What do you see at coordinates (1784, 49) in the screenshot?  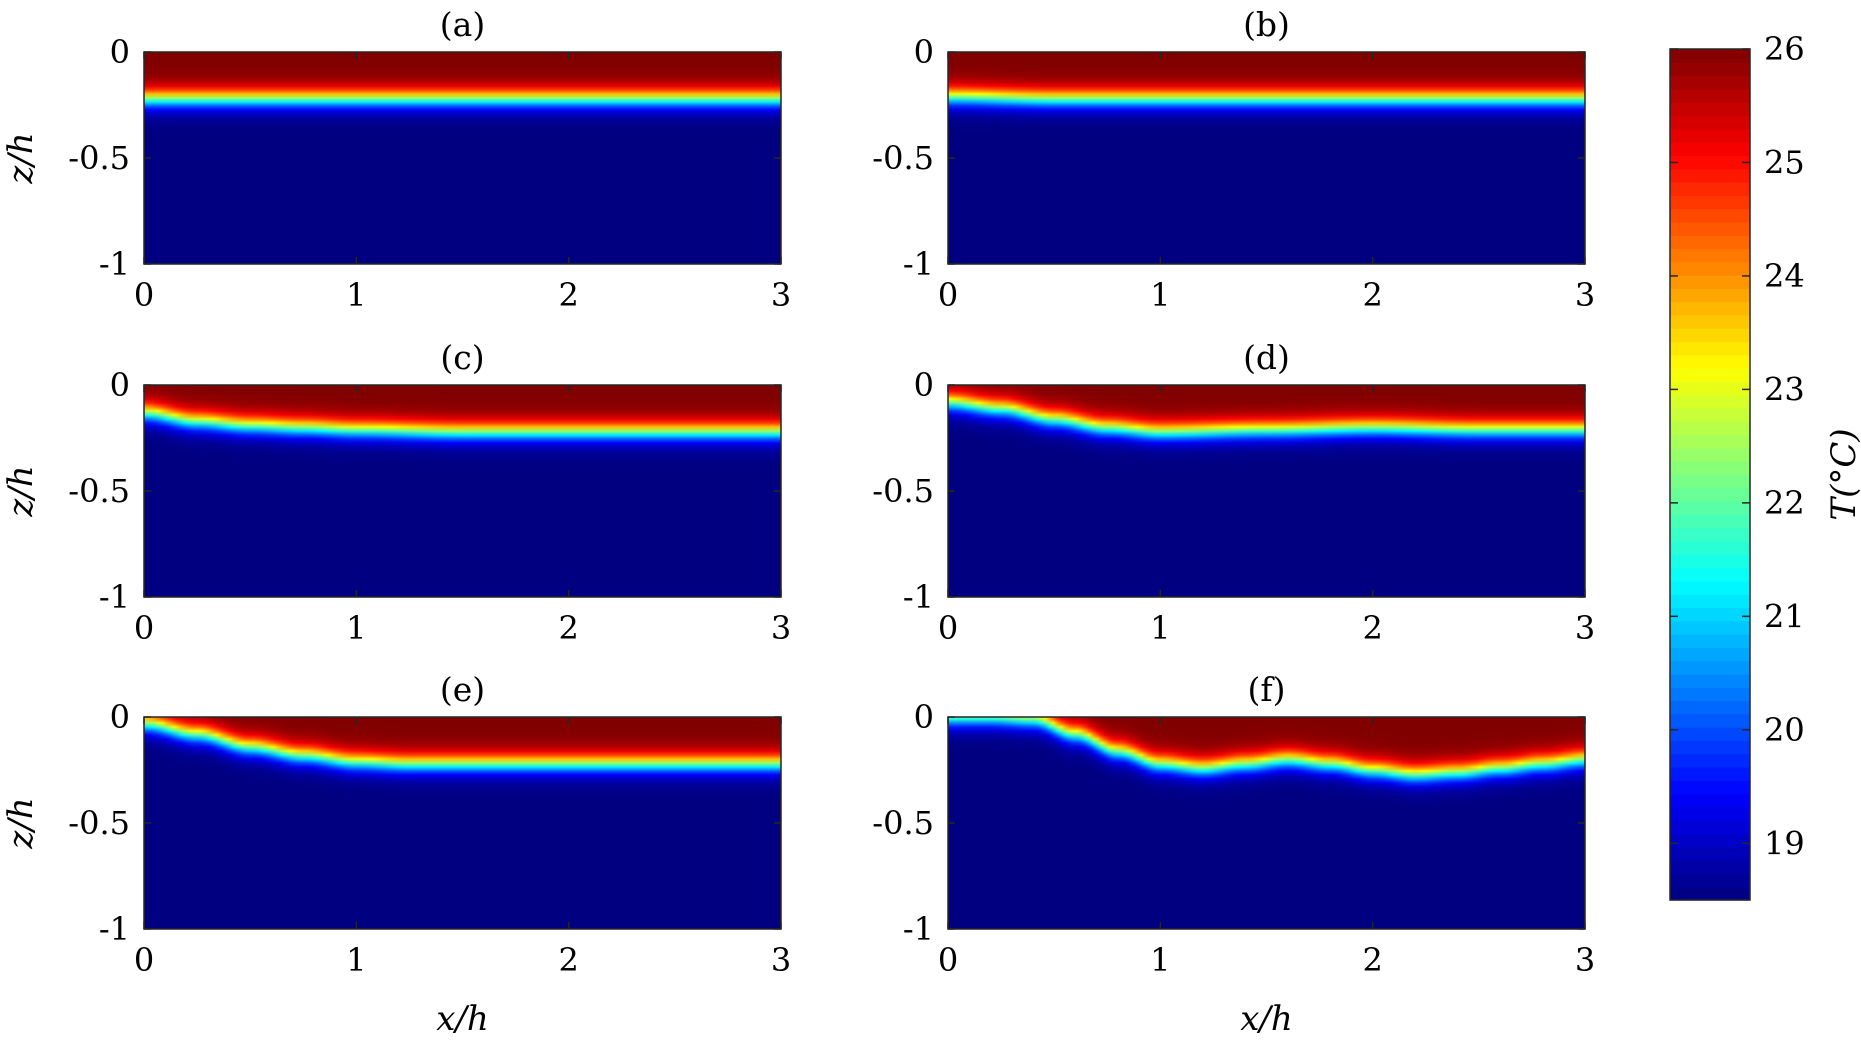 I see `colorbar-tick-label: 26` at bounding box center [1784, 49].